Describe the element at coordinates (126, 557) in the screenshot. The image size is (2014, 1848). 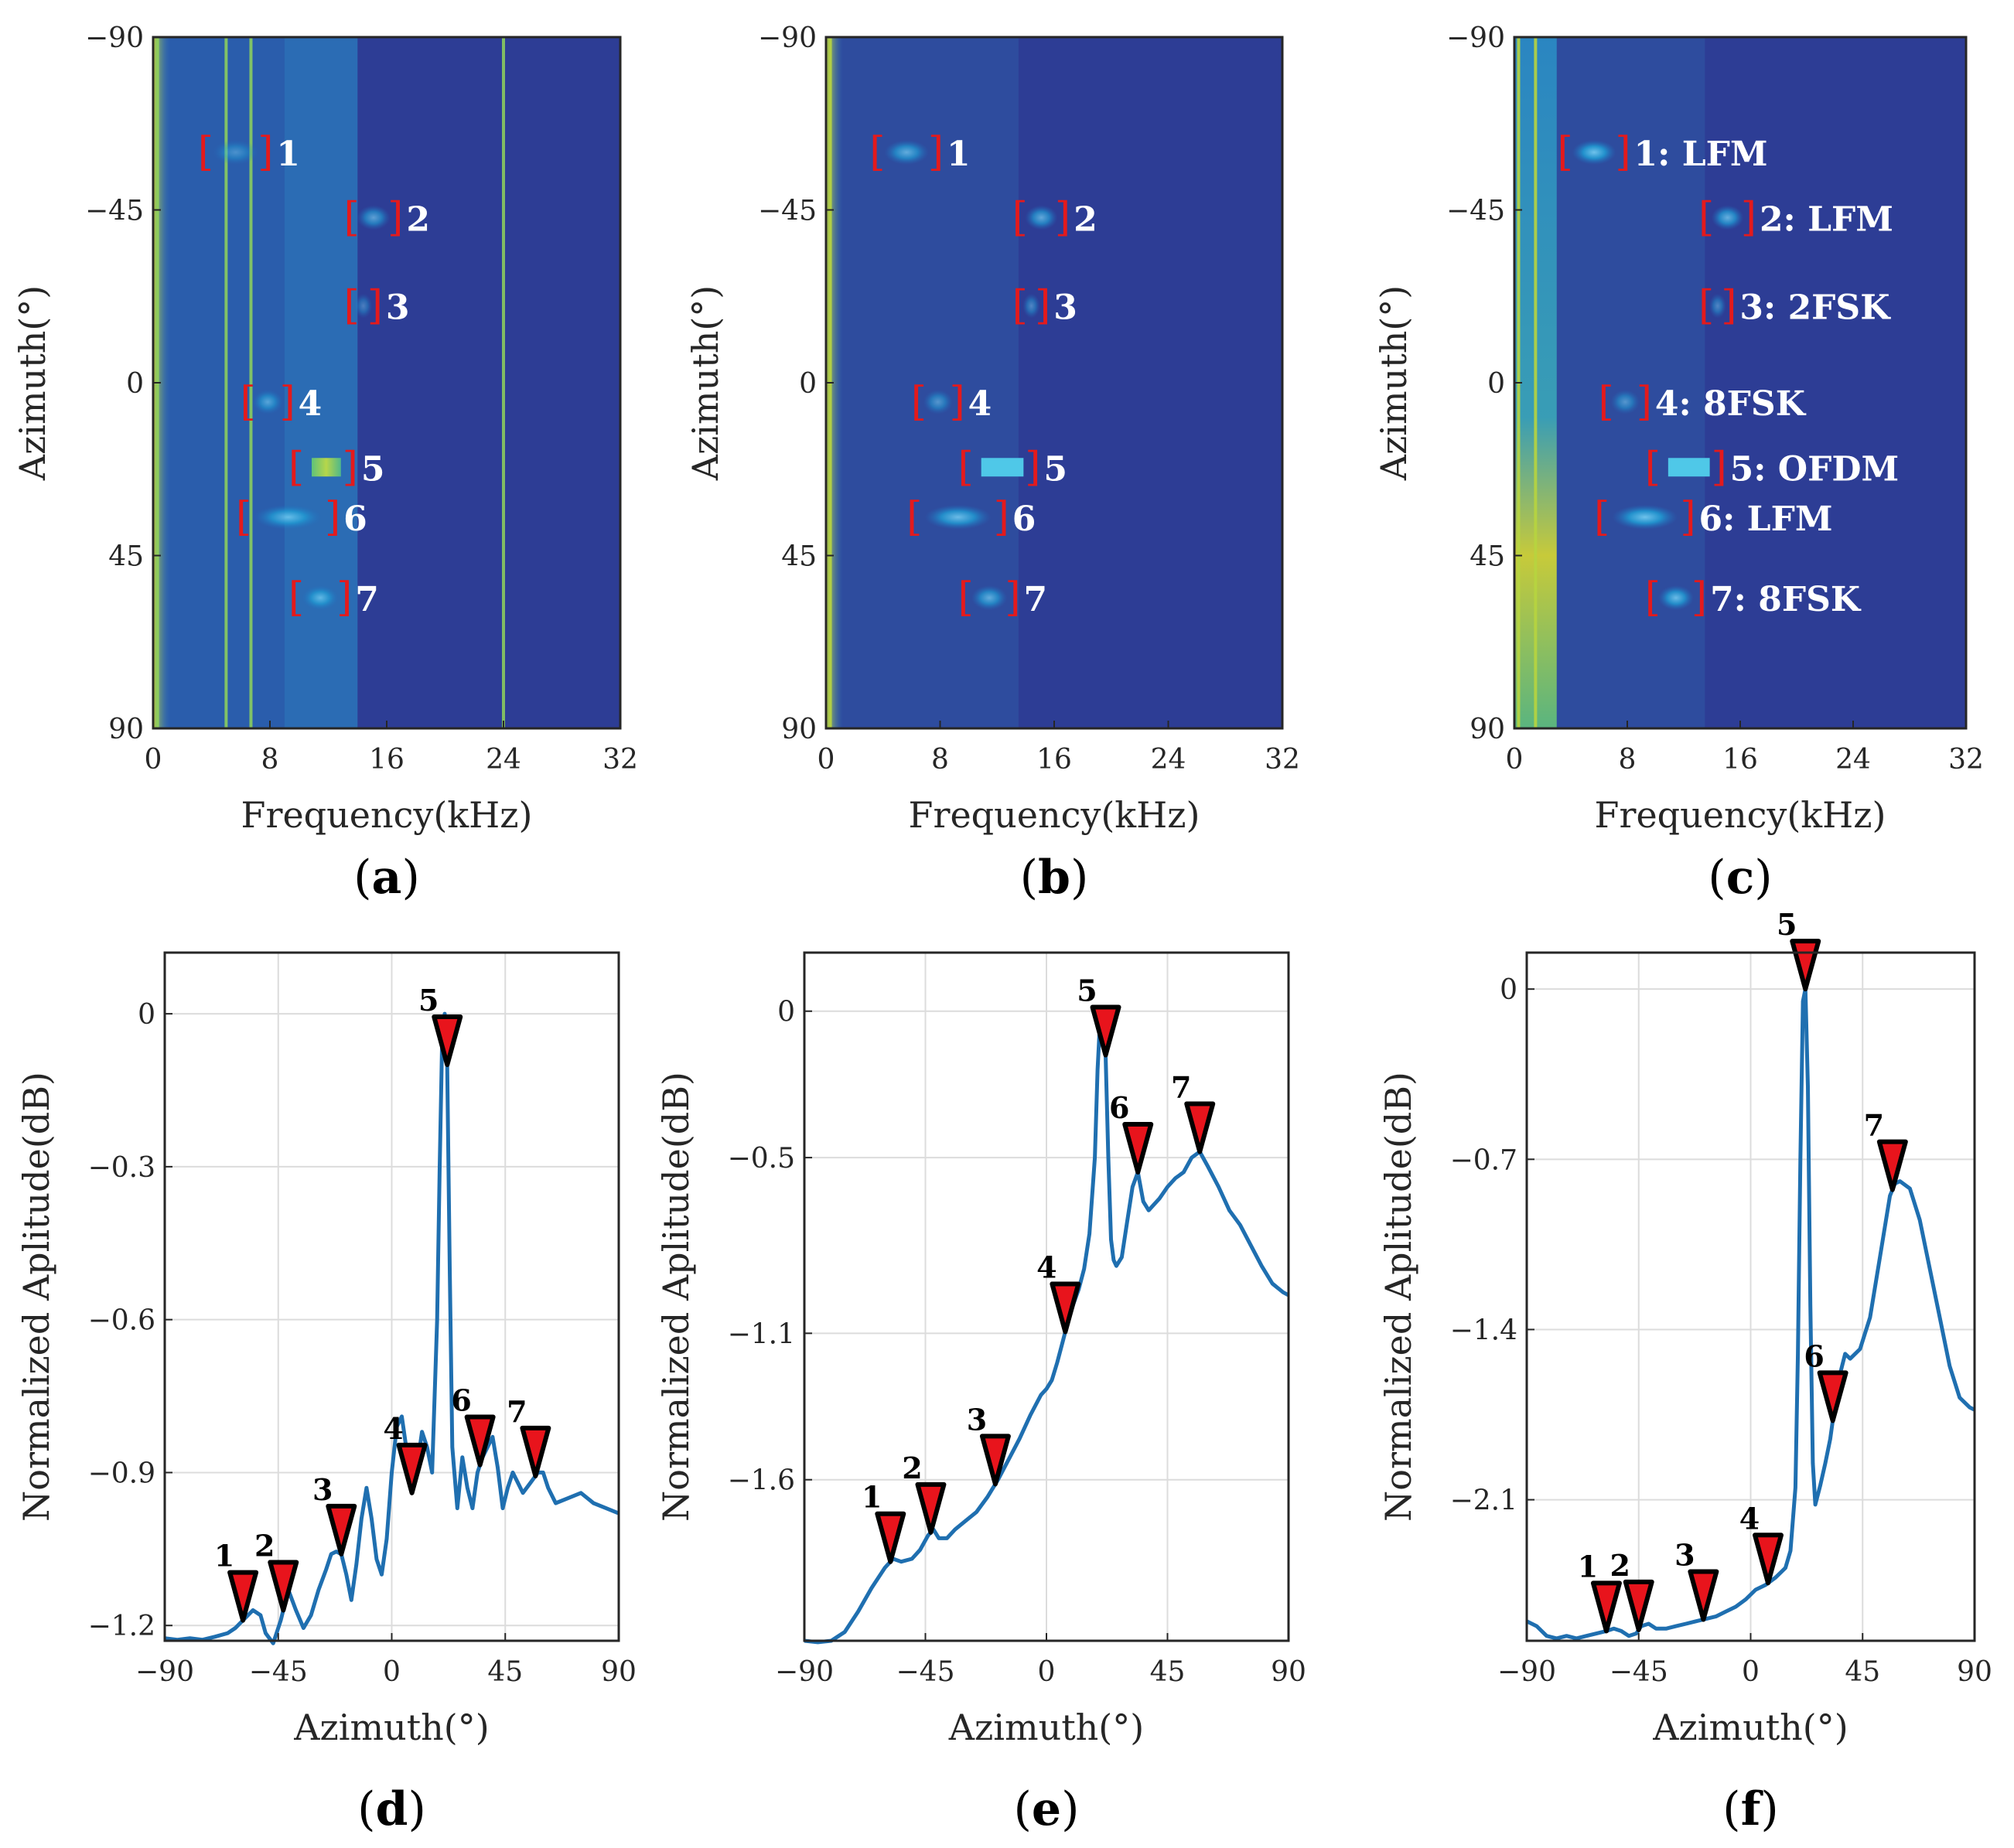
I see `y-tick-label: 45` at that location.